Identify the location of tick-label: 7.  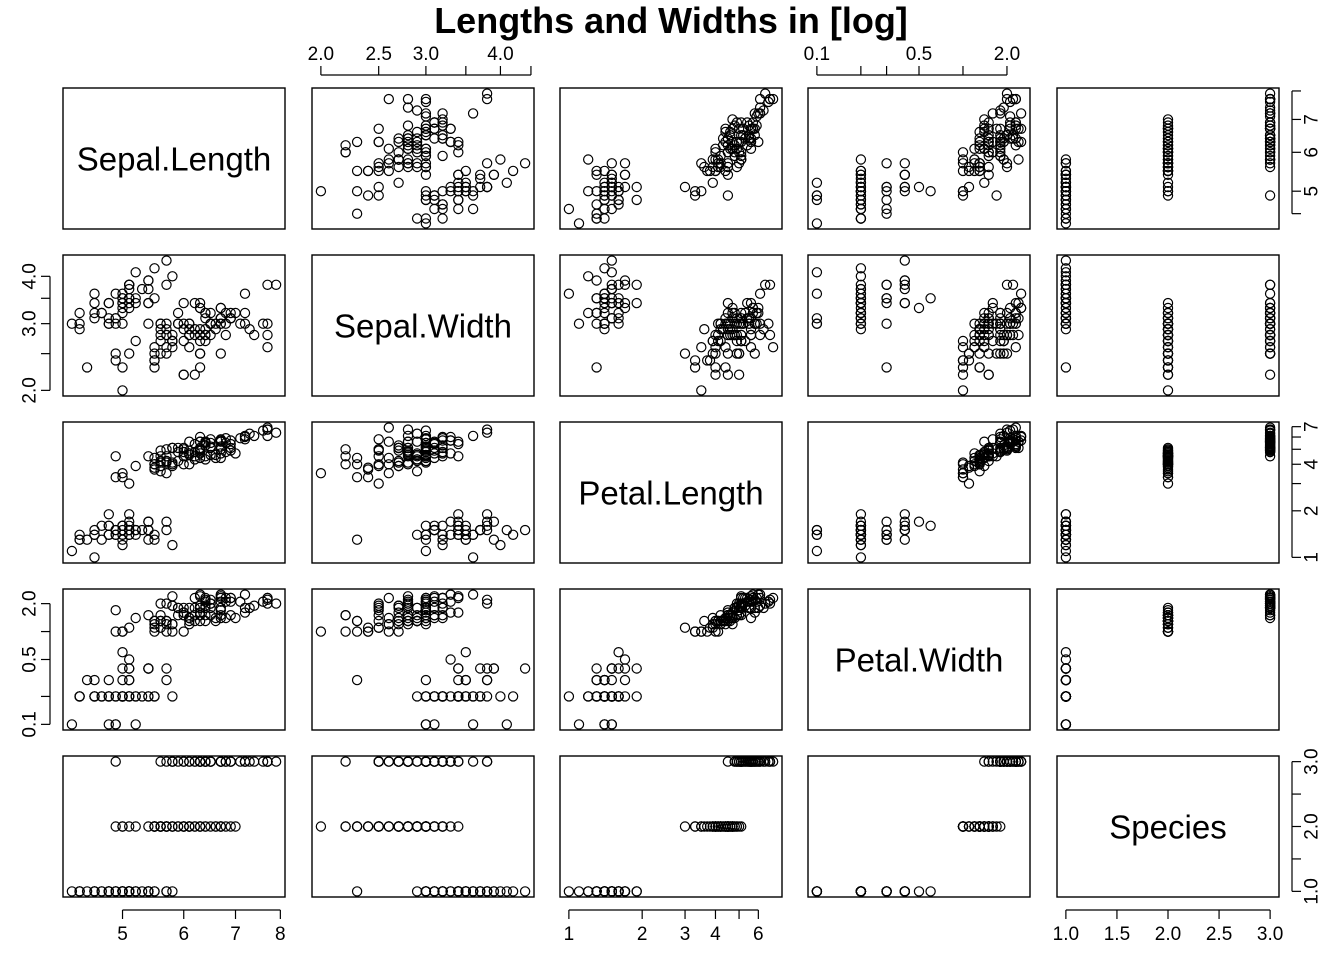
(235, 934).